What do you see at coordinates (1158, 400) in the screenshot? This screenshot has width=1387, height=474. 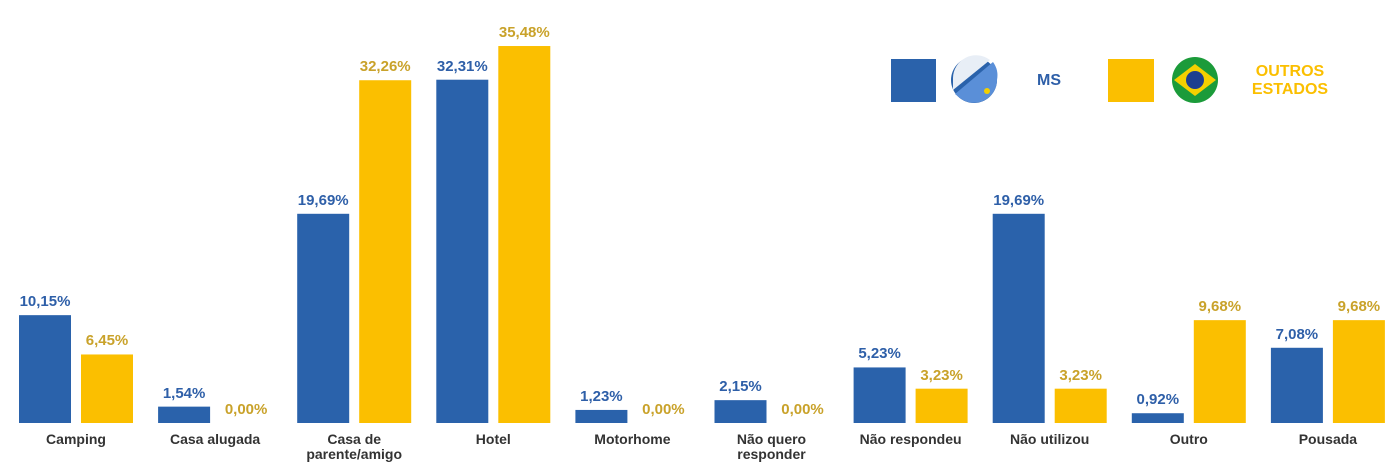 I see `value-label: 0,92%` at bounding box center [1158, 400].